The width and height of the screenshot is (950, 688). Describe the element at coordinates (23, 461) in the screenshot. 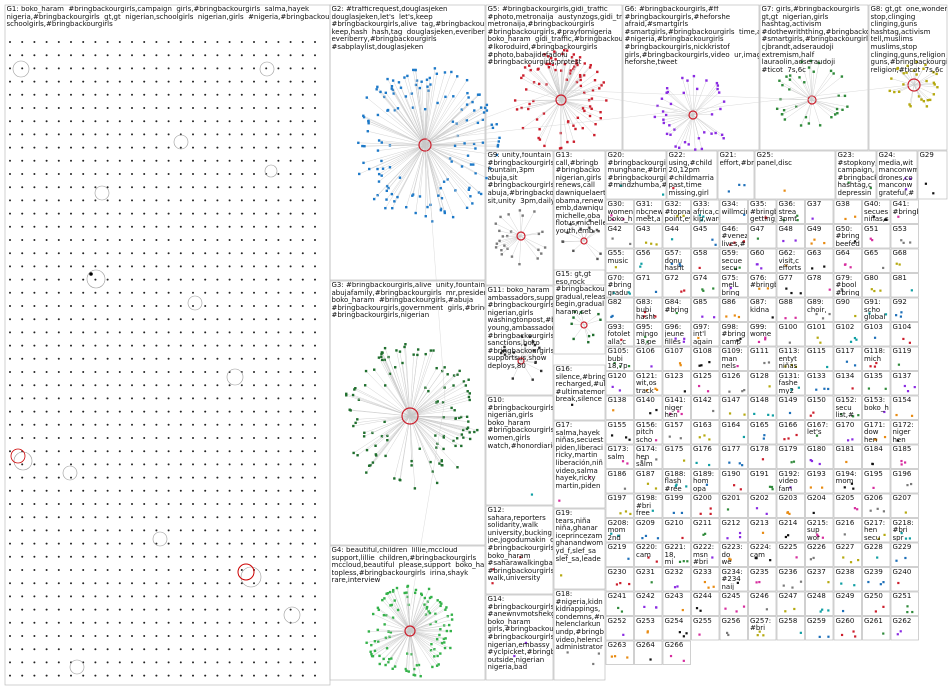

I see `node-ring` at that location.